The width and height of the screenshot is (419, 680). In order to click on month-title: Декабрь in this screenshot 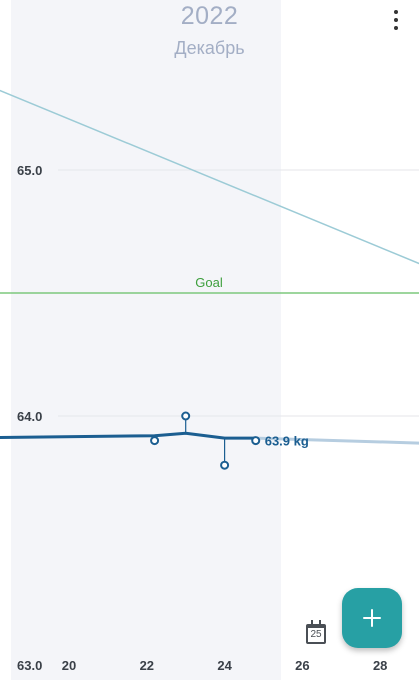, I will do `click(209, 48)`.